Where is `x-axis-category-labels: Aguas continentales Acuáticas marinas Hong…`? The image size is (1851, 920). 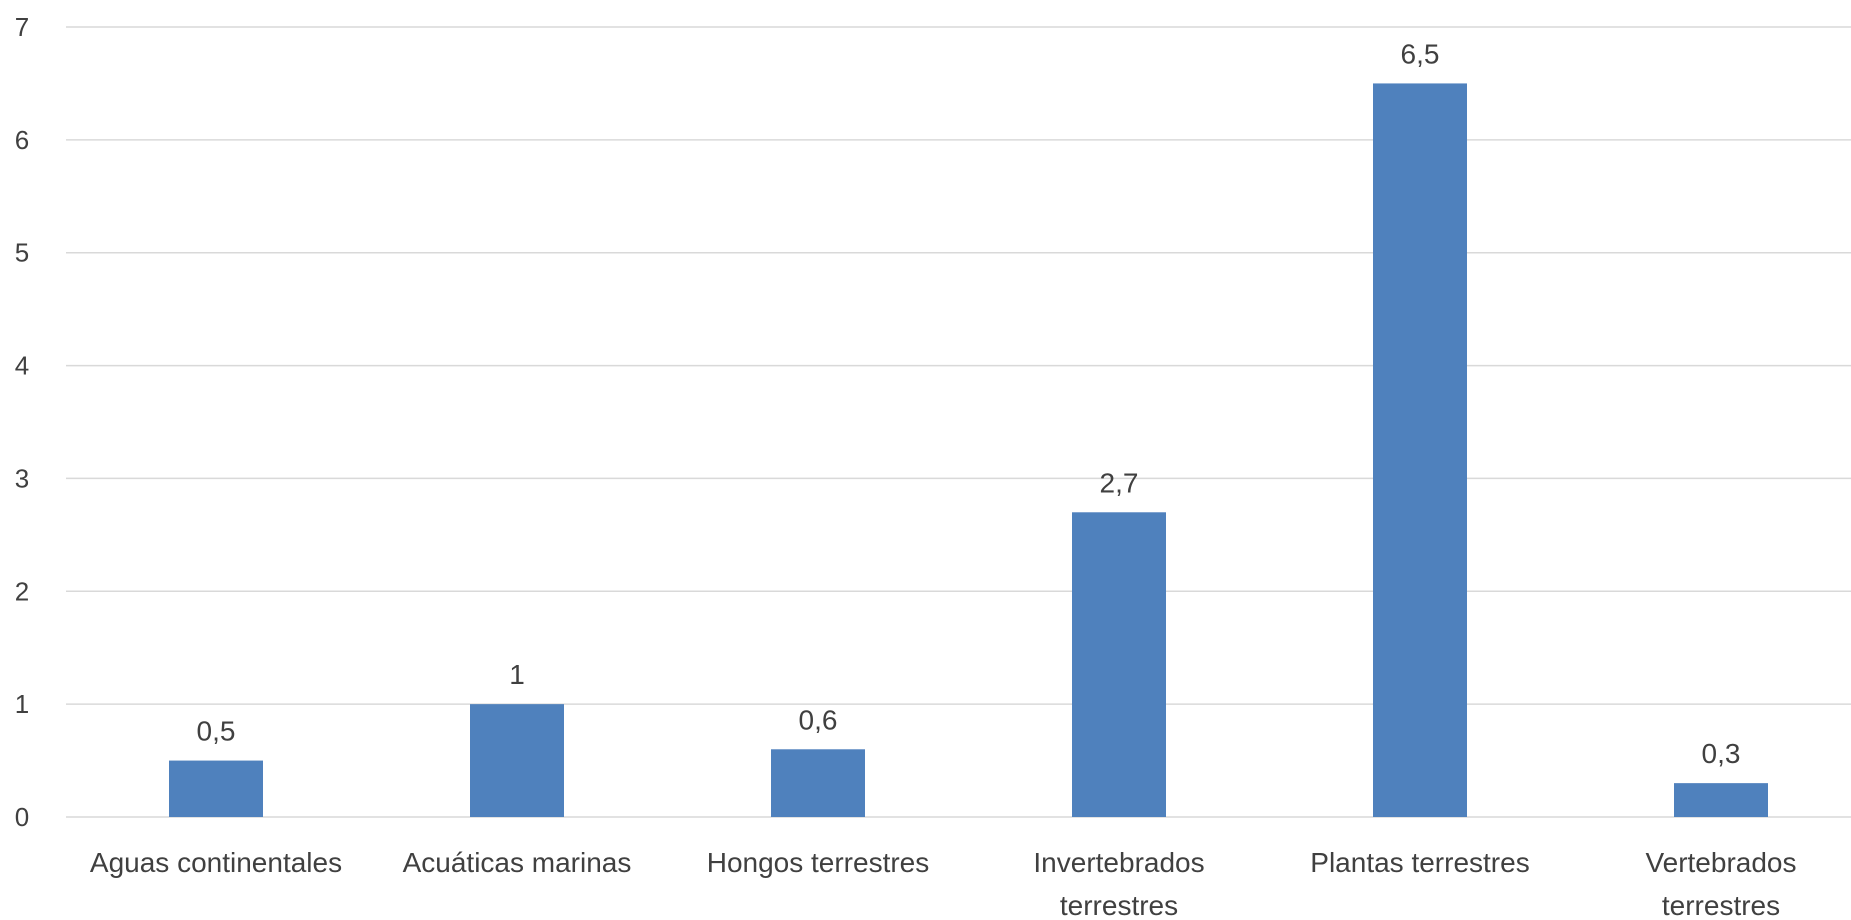
x-axis-category-labels: Aguas continentales Acuáticas marinas Hong… is located at coordinates (943, 883).